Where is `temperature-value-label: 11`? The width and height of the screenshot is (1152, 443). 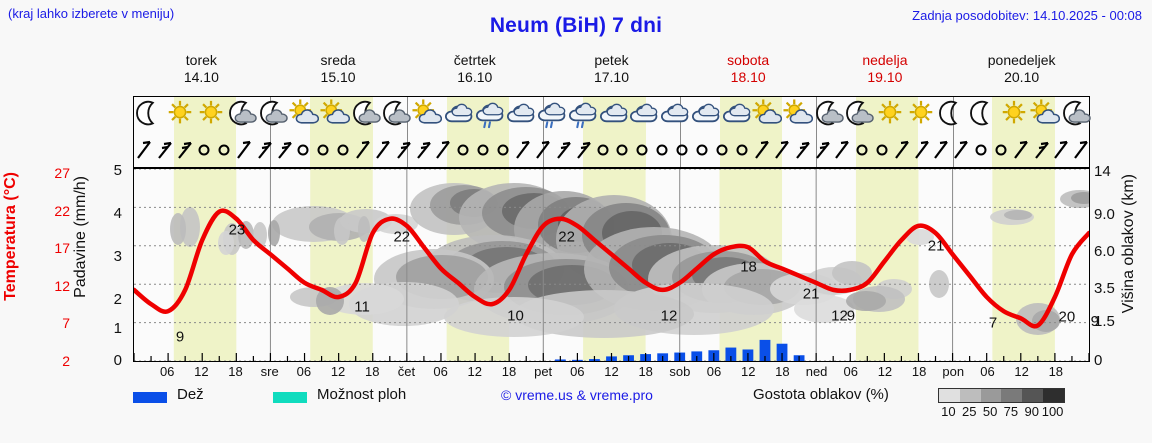 temperature-value-label: 11 is located at coordinates (362, 307).